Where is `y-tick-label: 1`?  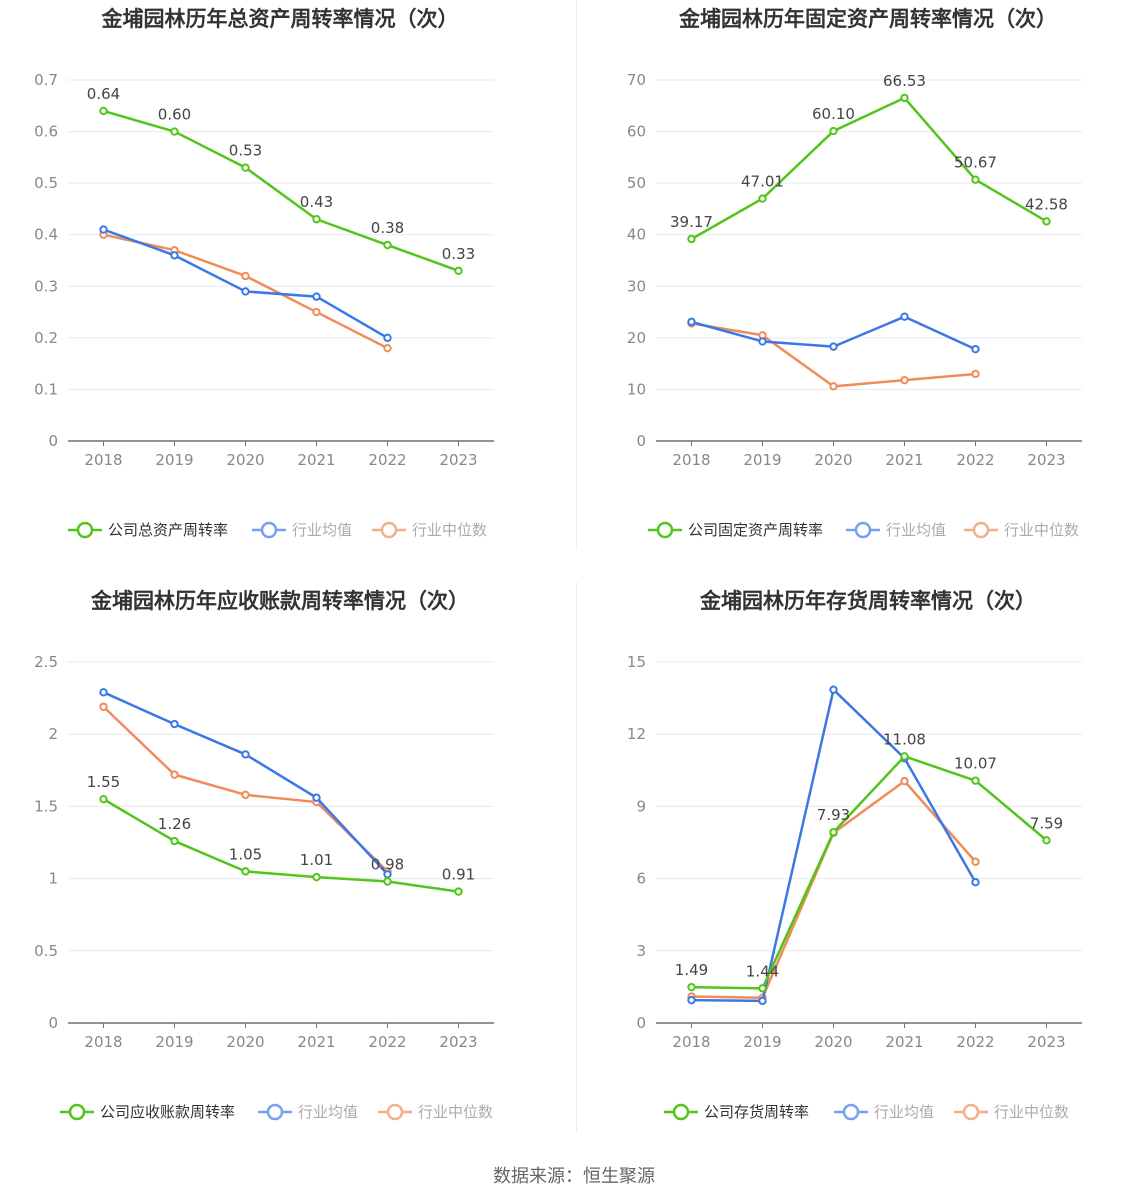
y-tick-label: 1 is located at coordinates (53, 879).